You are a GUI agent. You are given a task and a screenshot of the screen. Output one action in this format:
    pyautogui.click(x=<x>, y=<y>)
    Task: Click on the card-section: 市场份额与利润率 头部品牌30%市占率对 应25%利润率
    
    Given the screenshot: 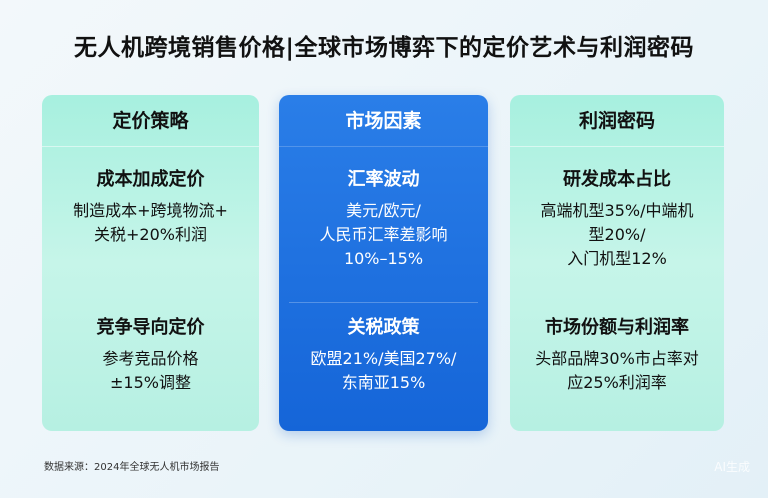 What is the action you would take?
    pyautogui.click(x=617, y=354)
    